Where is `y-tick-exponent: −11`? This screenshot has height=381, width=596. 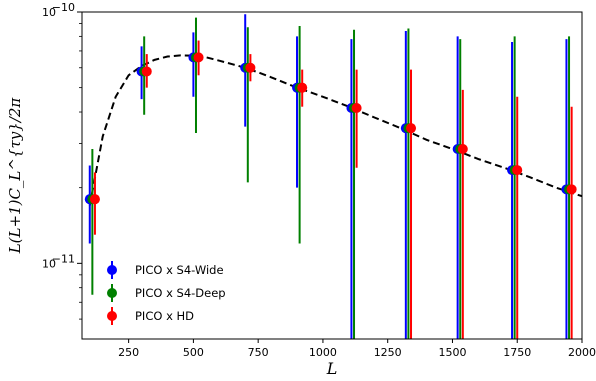
y-tick-exponent: −11 is located at coordinates (63, 258).